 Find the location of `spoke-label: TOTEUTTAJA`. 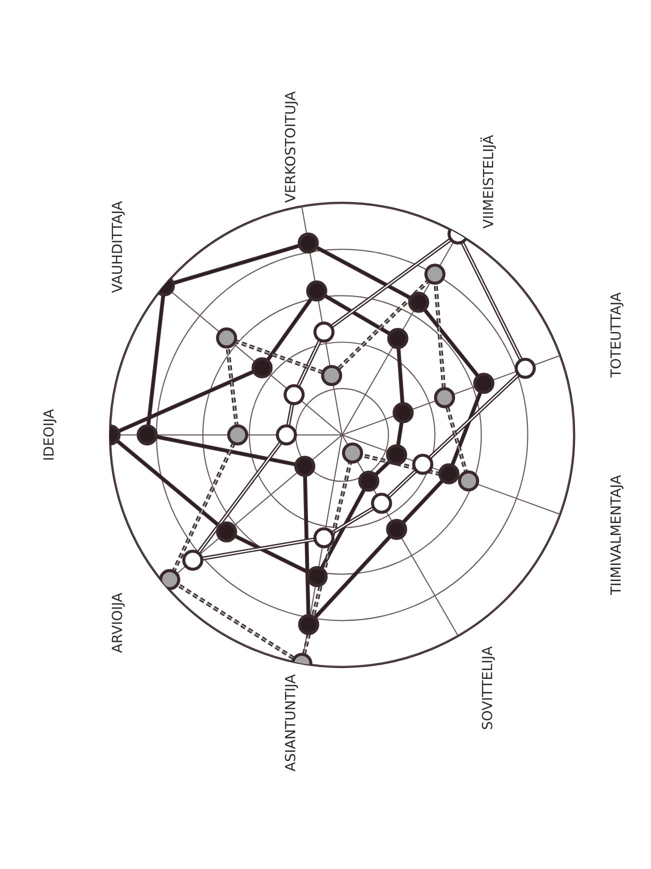

spoke-label: TOTEUTTAJA is located at coordinates (617, 335).